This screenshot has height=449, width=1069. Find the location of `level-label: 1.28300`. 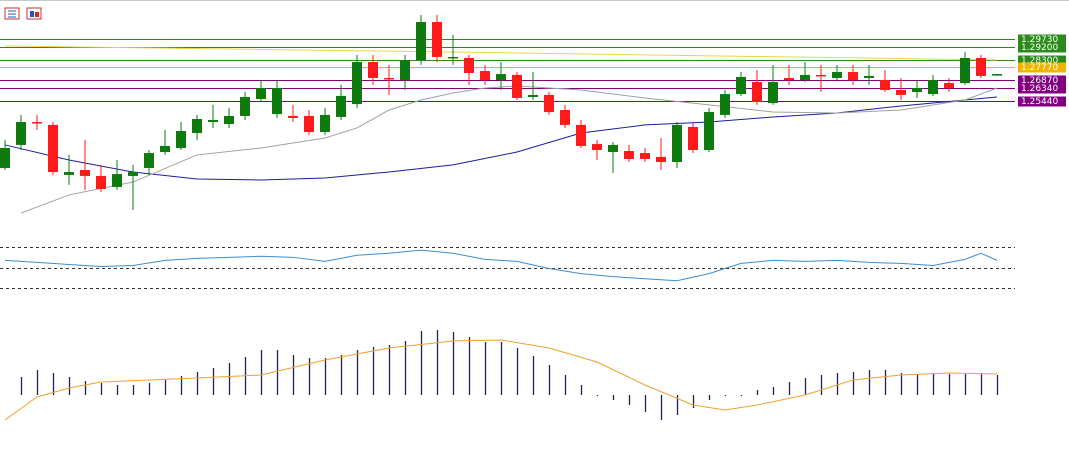

level-label: 1.28300 is located at coordinates (1039, 61).